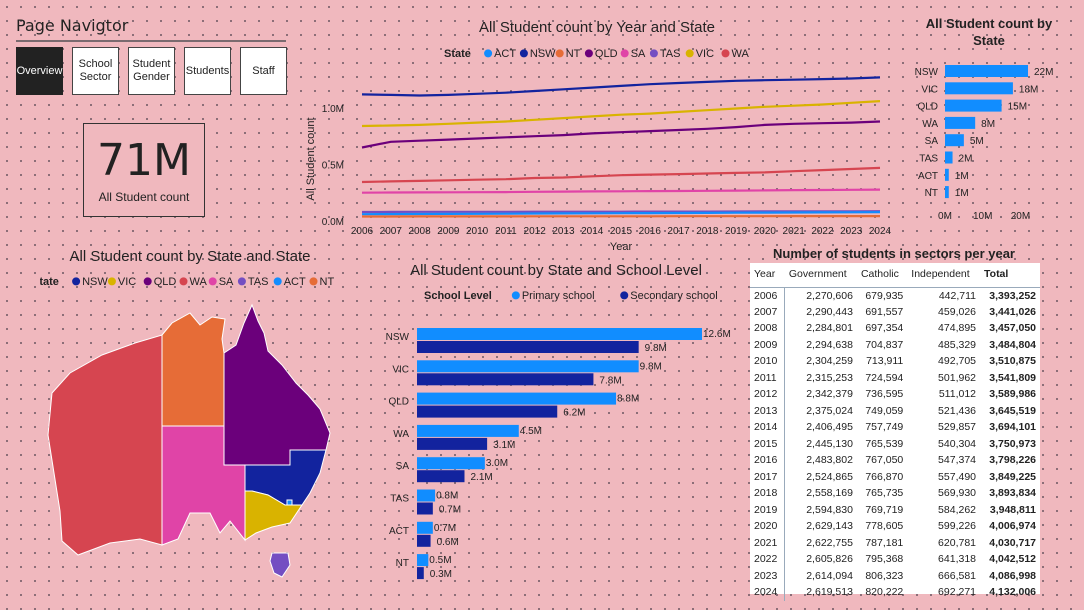  Describe the element at coordinates (573, 54) in the screenshot. I see `line-legend-item: NT` at that location.